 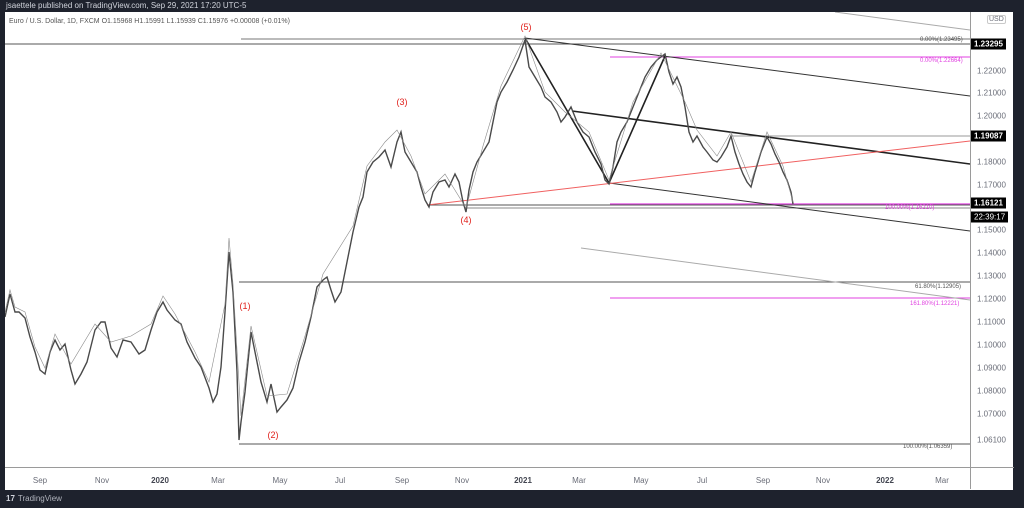 I want to click on lower-channel-line, so click(x=789, y=207).